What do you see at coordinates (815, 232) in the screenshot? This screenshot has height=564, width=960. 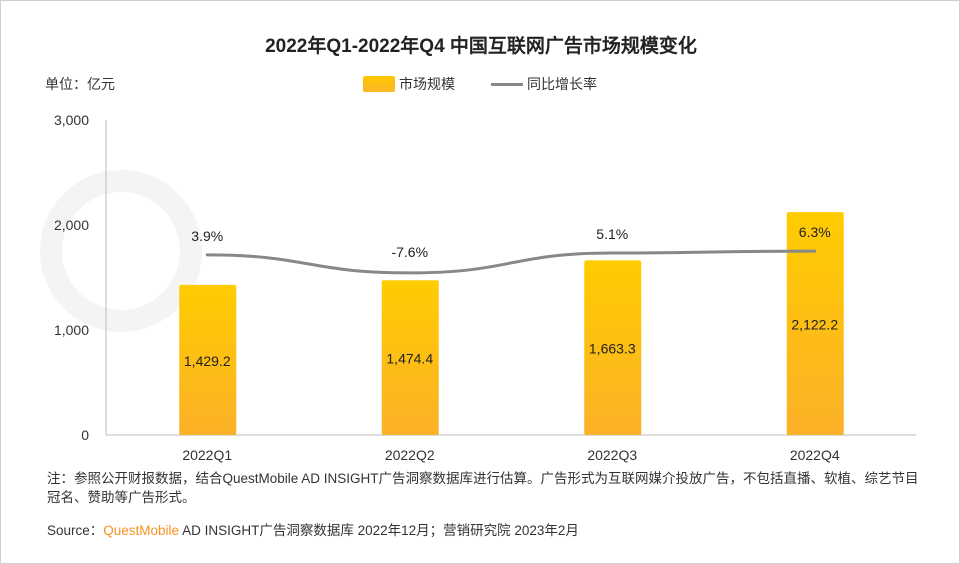 I see `line-data-label: 6.3%` at bounding box center [815, 232].